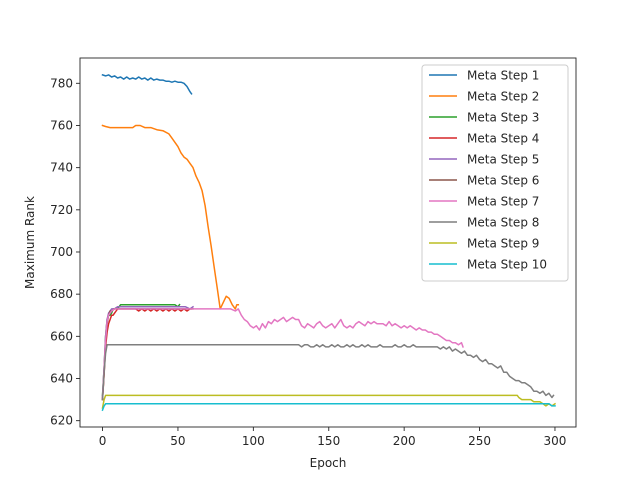  I want to click on x-tick-label: 100, so click(253, 441).